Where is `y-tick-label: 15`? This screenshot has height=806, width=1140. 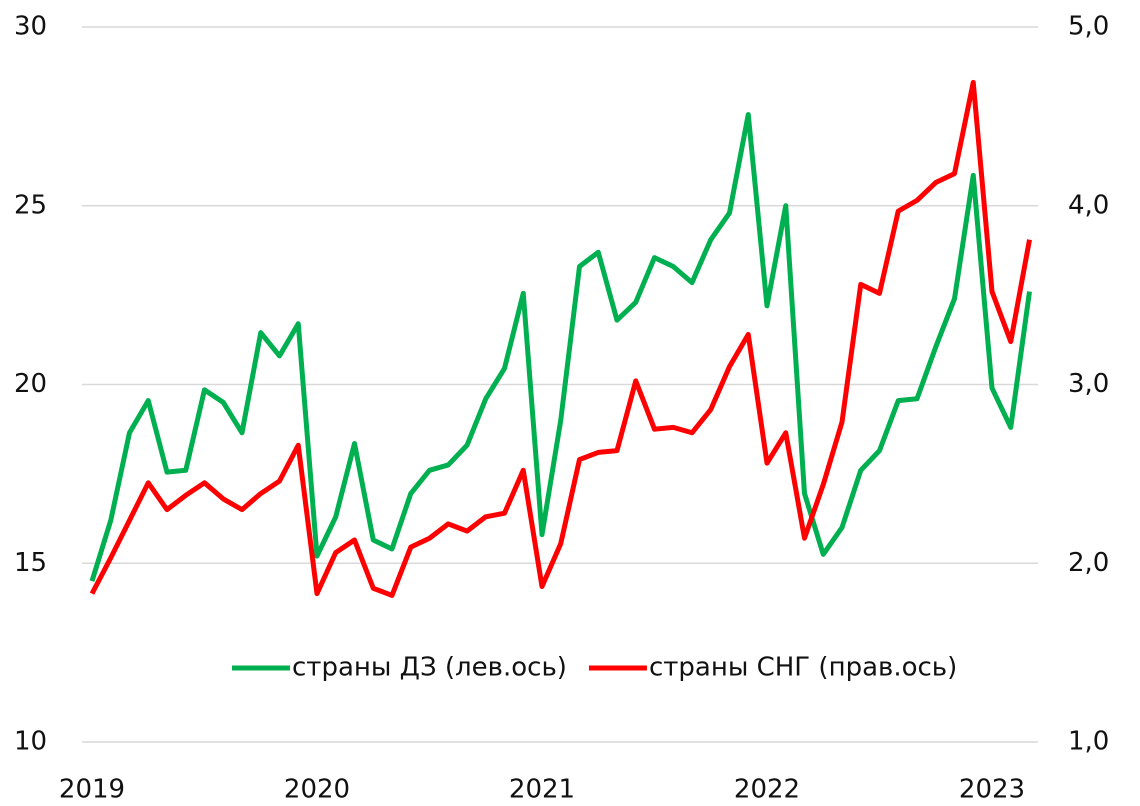 y-tick-label: 15 is located at coordinates (30, 563).